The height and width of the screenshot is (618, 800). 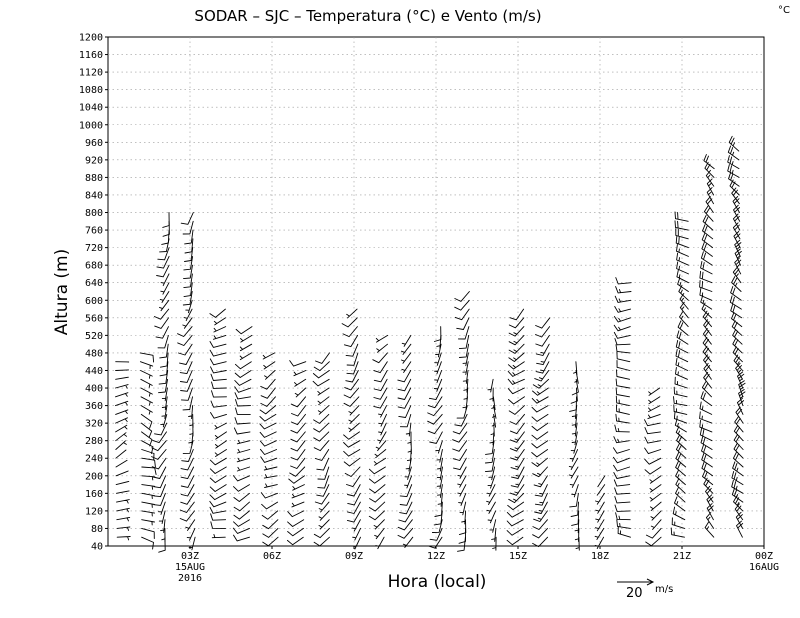 I want to click on y-tick-label: 400, so click(x=94, y=389).